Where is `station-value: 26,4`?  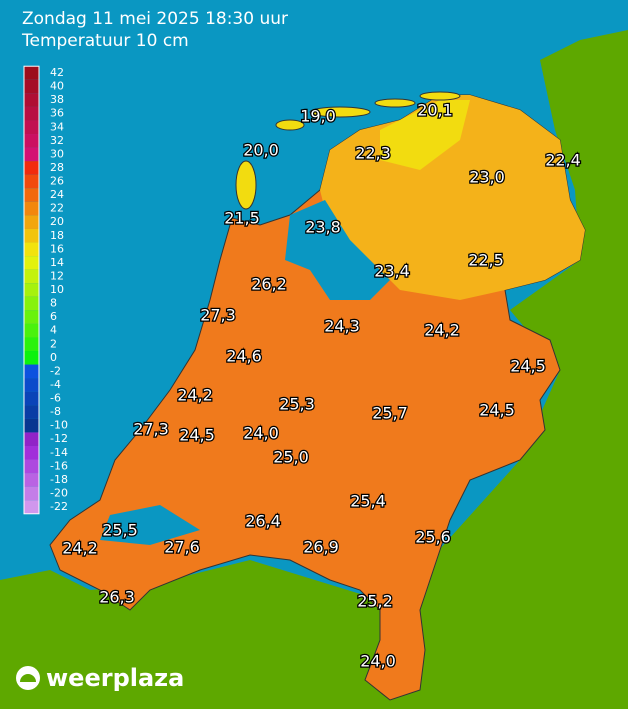 station-value: 26,4 is located at coordinates (263, 521).